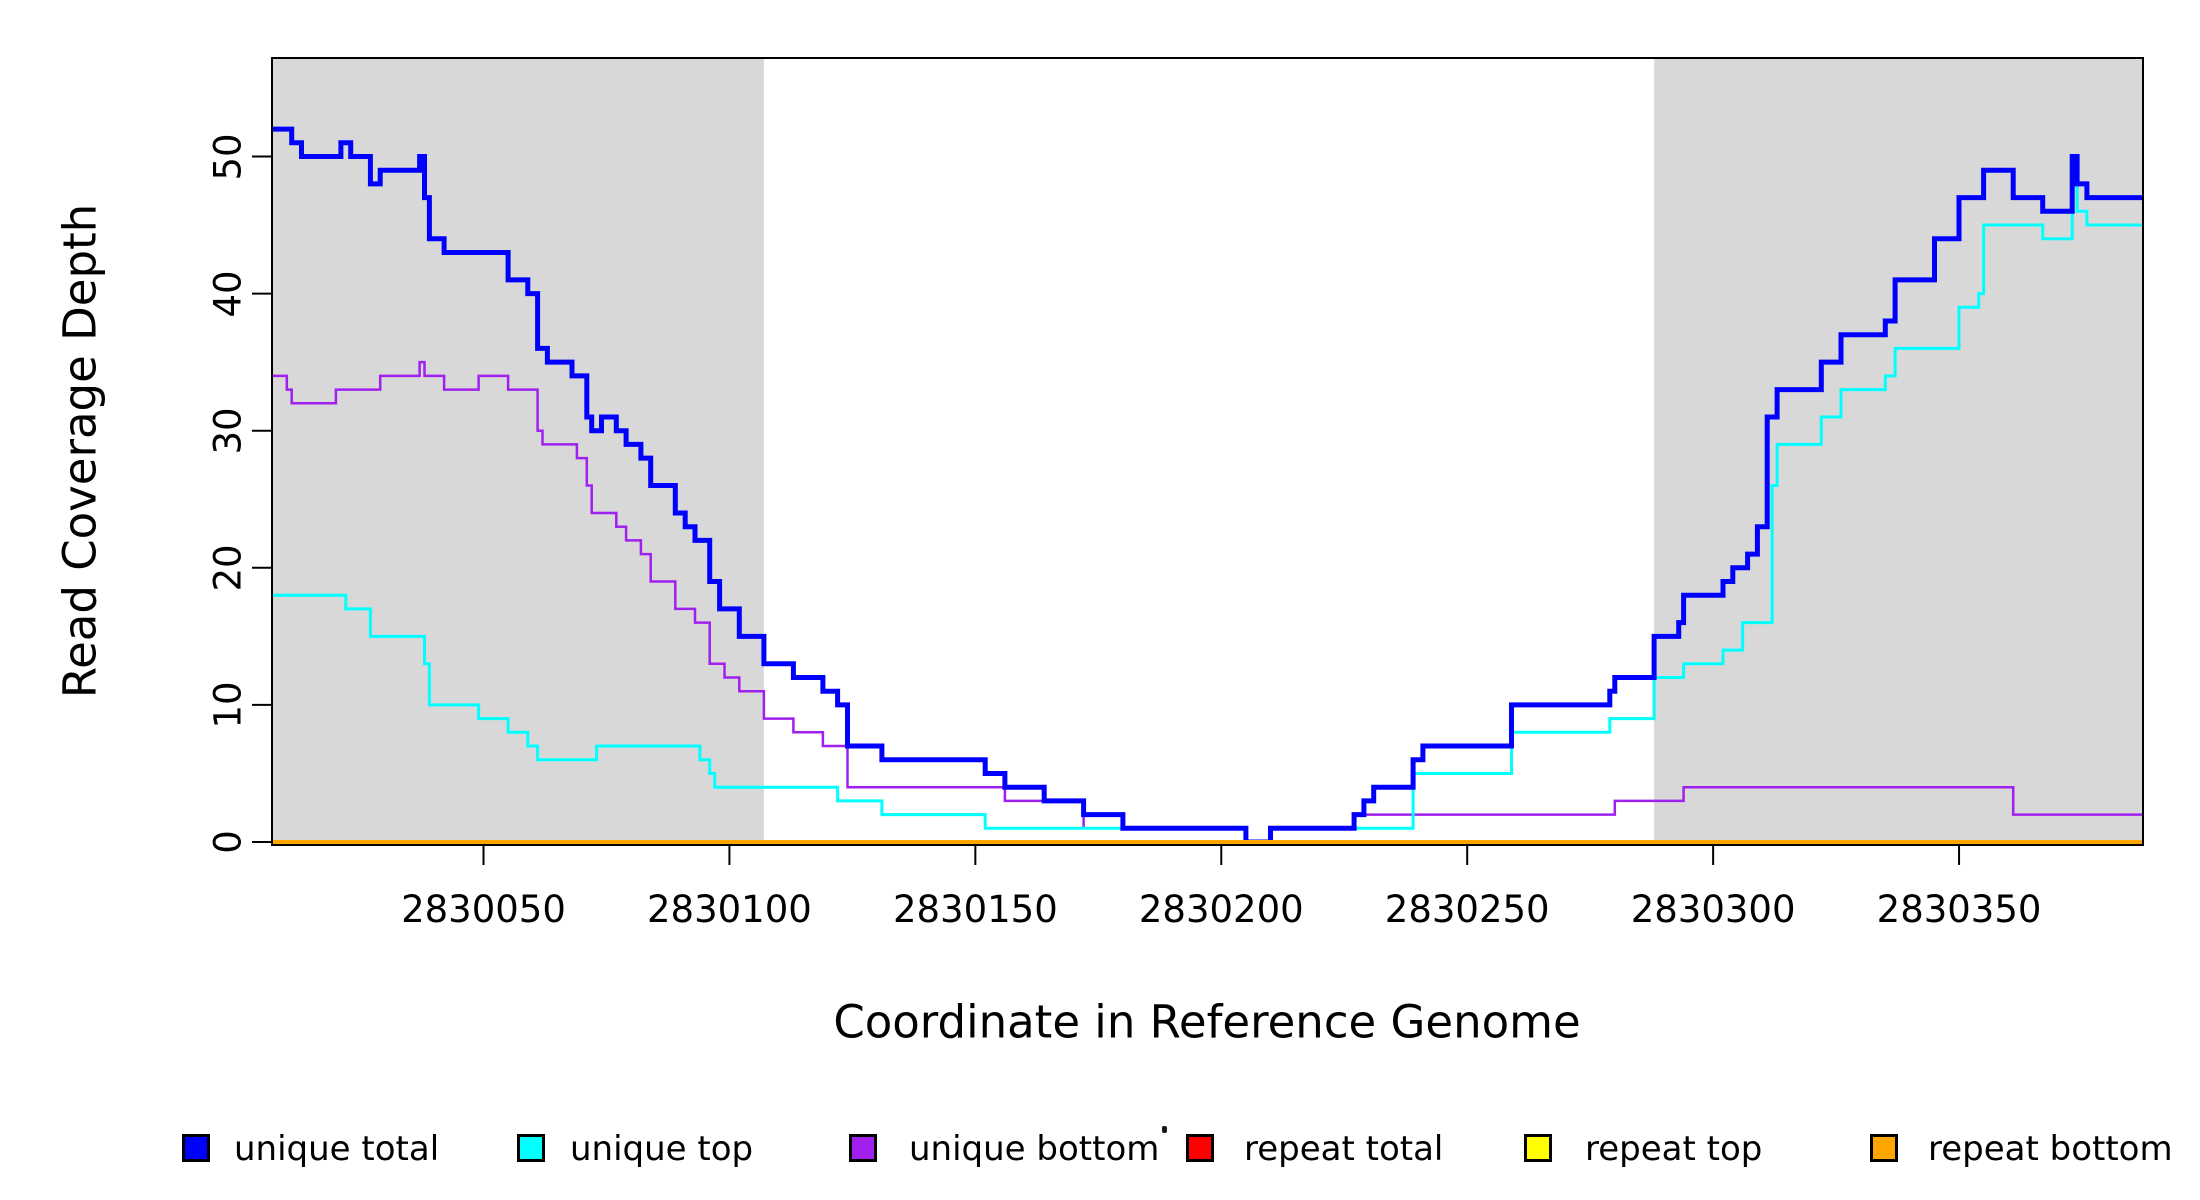 The height and width of the screenshot is (1200, 2200). I want to click on y-tick-label: 0, so click(228, 842).